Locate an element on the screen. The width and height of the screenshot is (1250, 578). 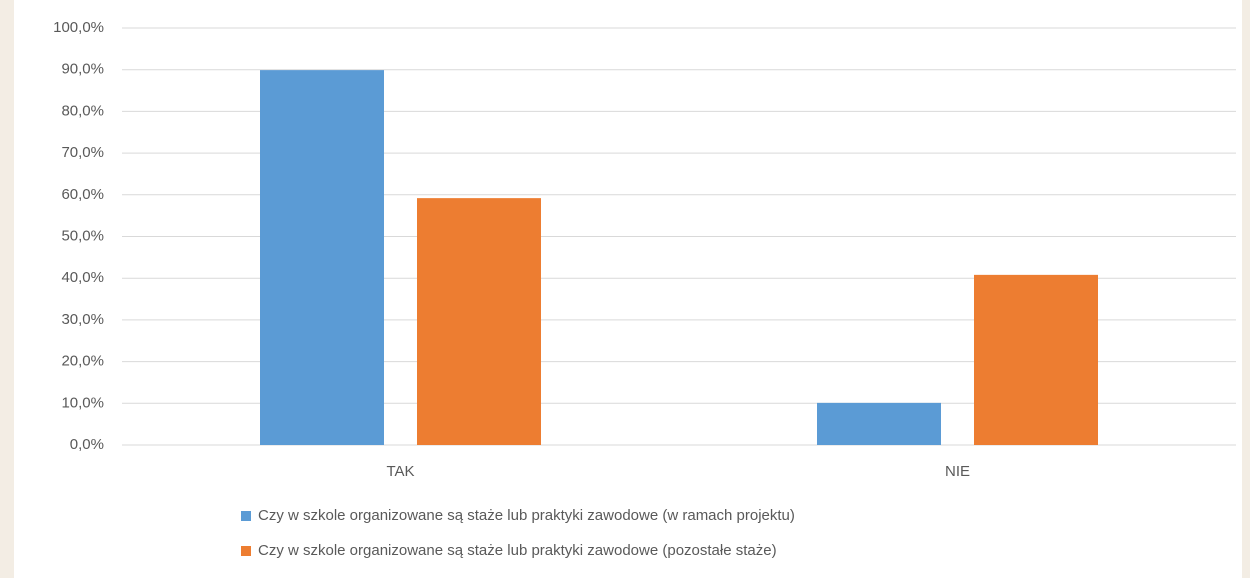
y-tick-label: 30,0% is located at coordinates (82, 319).